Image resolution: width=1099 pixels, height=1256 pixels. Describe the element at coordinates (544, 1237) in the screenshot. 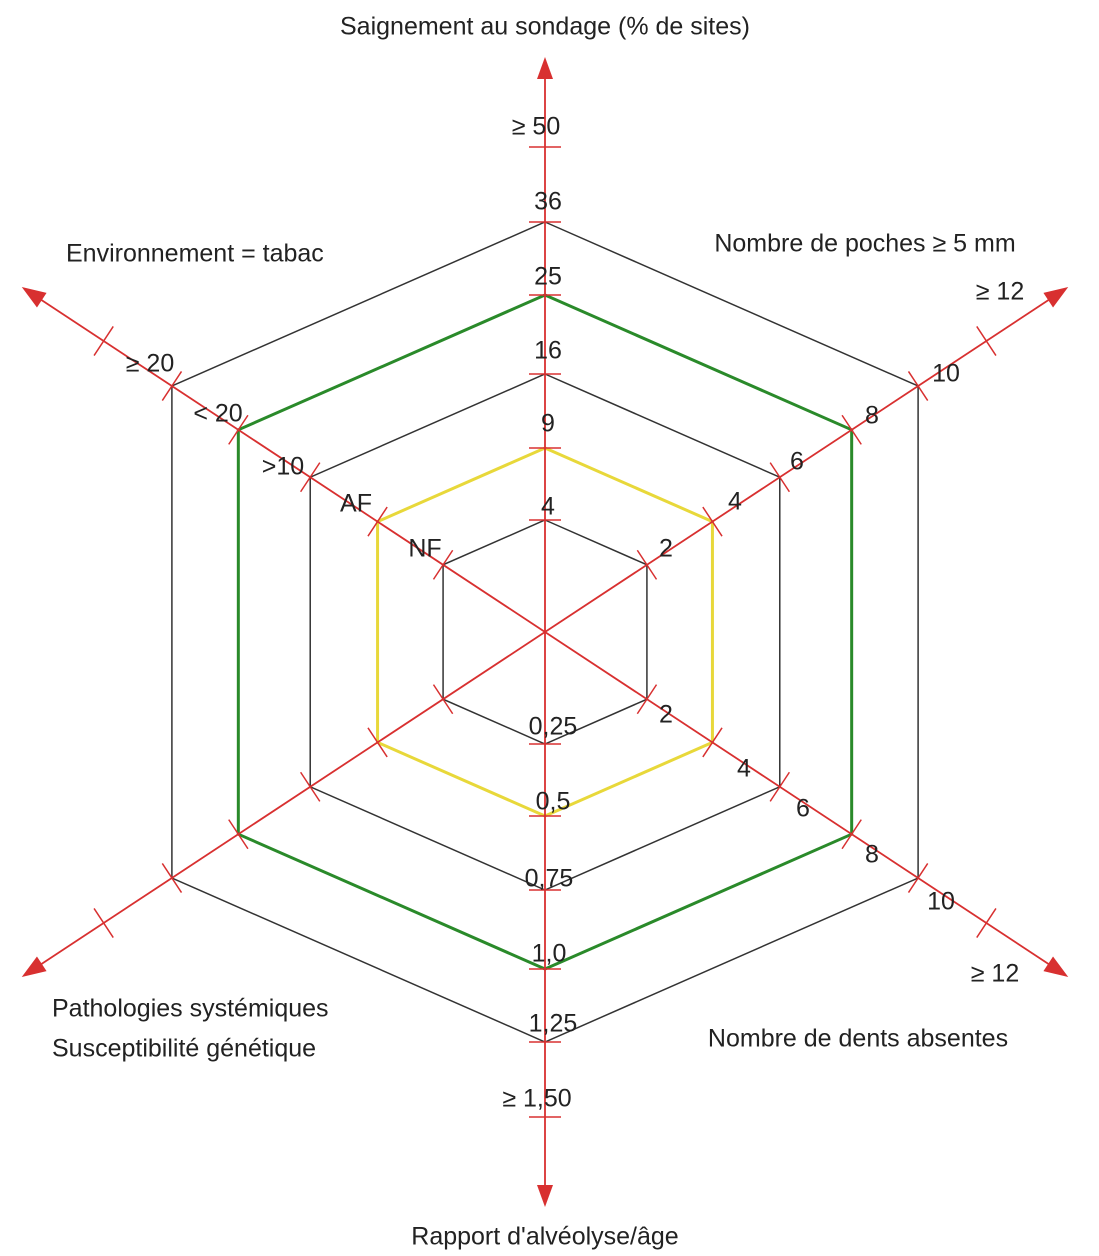

I see `axis-name: Rapport d'alvéolyse/âge` at that location.